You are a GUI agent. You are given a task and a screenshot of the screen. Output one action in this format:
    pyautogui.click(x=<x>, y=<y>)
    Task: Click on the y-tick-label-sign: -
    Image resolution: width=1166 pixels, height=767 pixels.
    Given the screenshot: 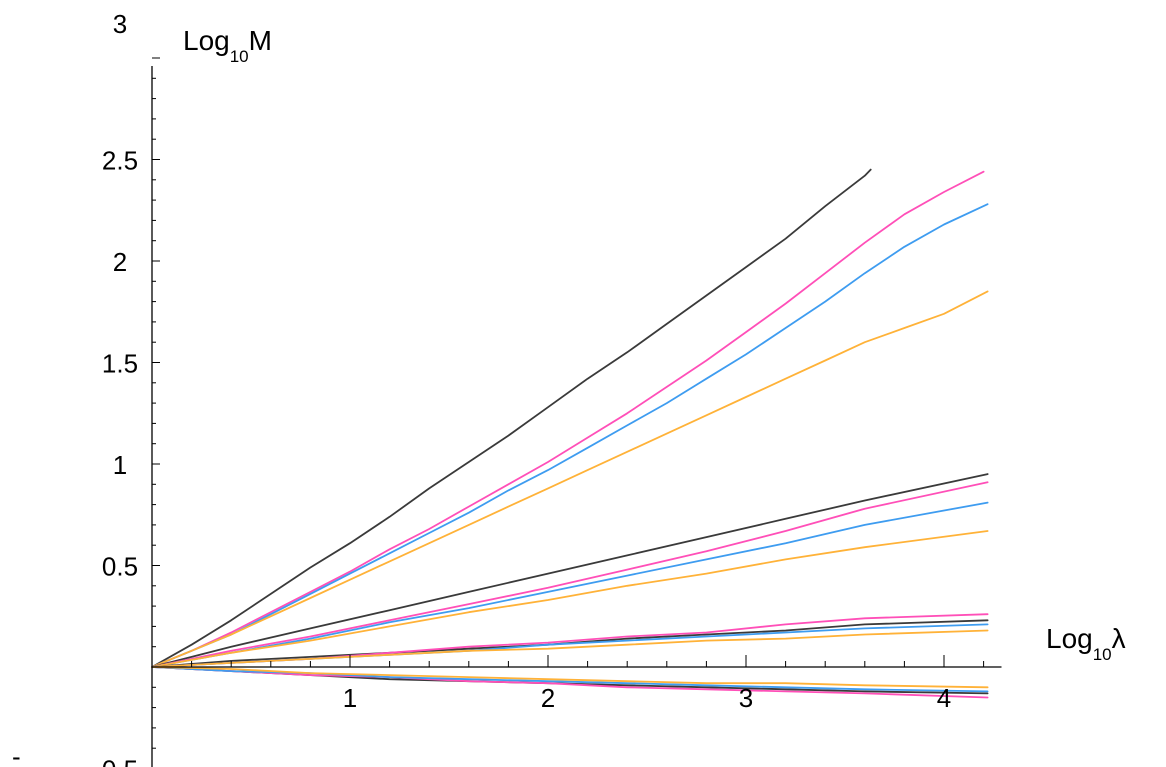 What is the action you would take?
    pyautogui.click(x=16, y=754)
    